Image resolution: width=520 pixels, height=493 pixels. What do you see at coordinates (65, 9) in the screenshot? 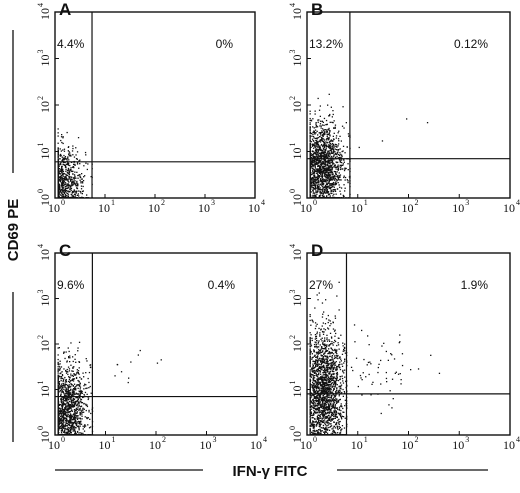
I see `panel-letter: A` at bounding box center [65, 9].